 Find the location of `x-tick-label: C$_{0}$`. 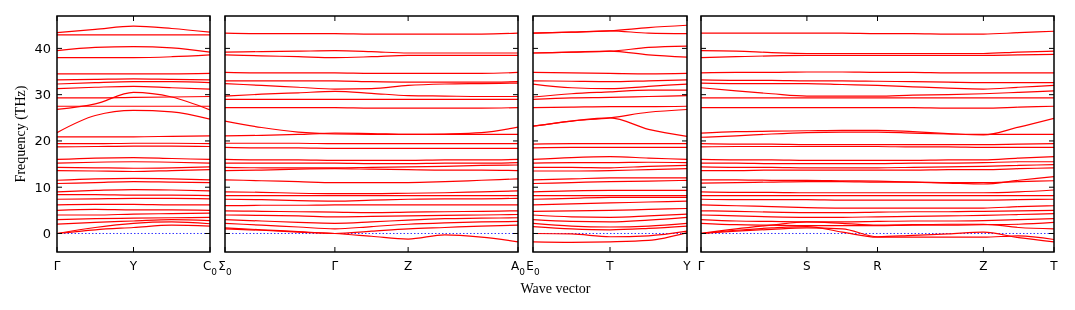

x-tick-label: C$_{0}$ is located at coordinates (210, 268).